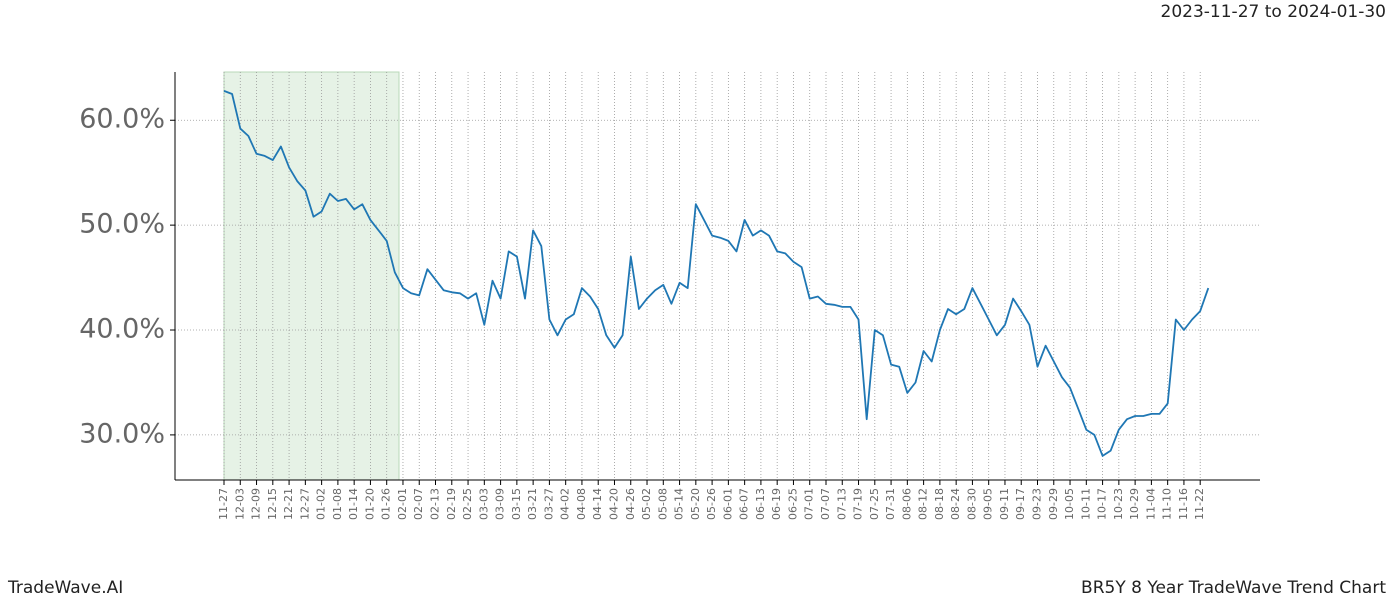 Image resolution: width=1400 pixels, height=600 pixels. Describe the element at coordinates (451, 504) in the screenshot. I see `x-tick-label: 02-19` at that location.